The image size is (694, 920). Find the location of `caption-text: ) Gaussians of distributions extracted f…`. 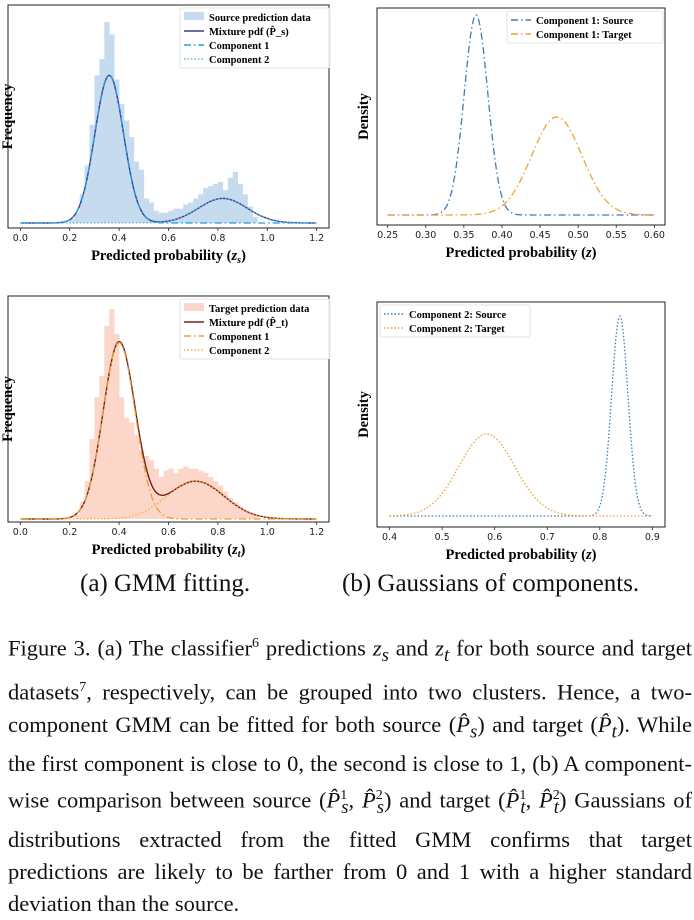

caption-text: ) Gaussians of distributions extracted f… is located at coordinates (350, 852).